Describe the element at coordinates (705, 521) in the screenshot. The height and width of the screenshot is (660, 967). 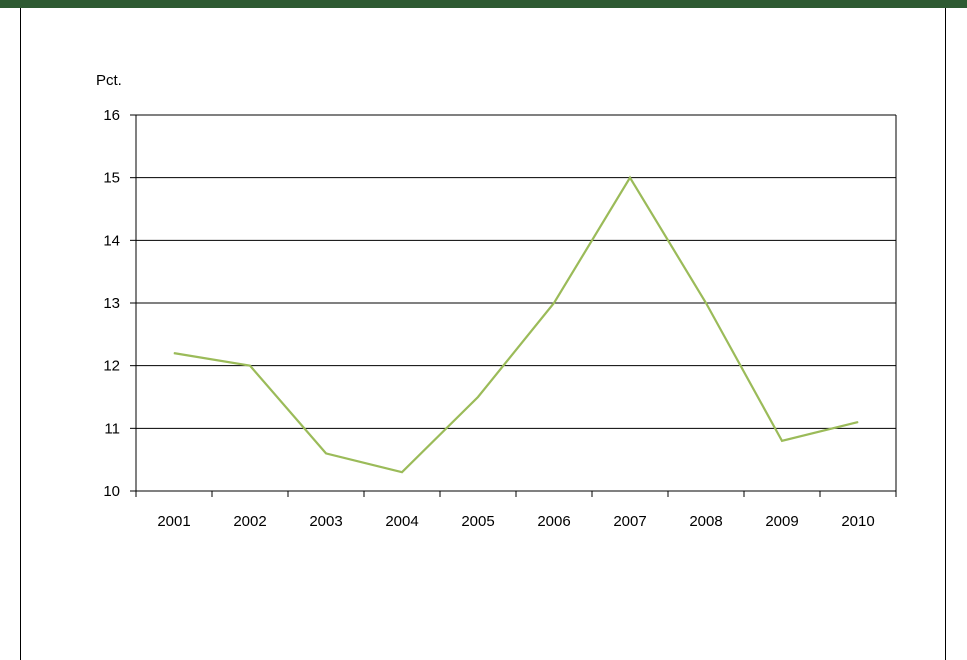
I see `x-tick-label: 2008` at that location.